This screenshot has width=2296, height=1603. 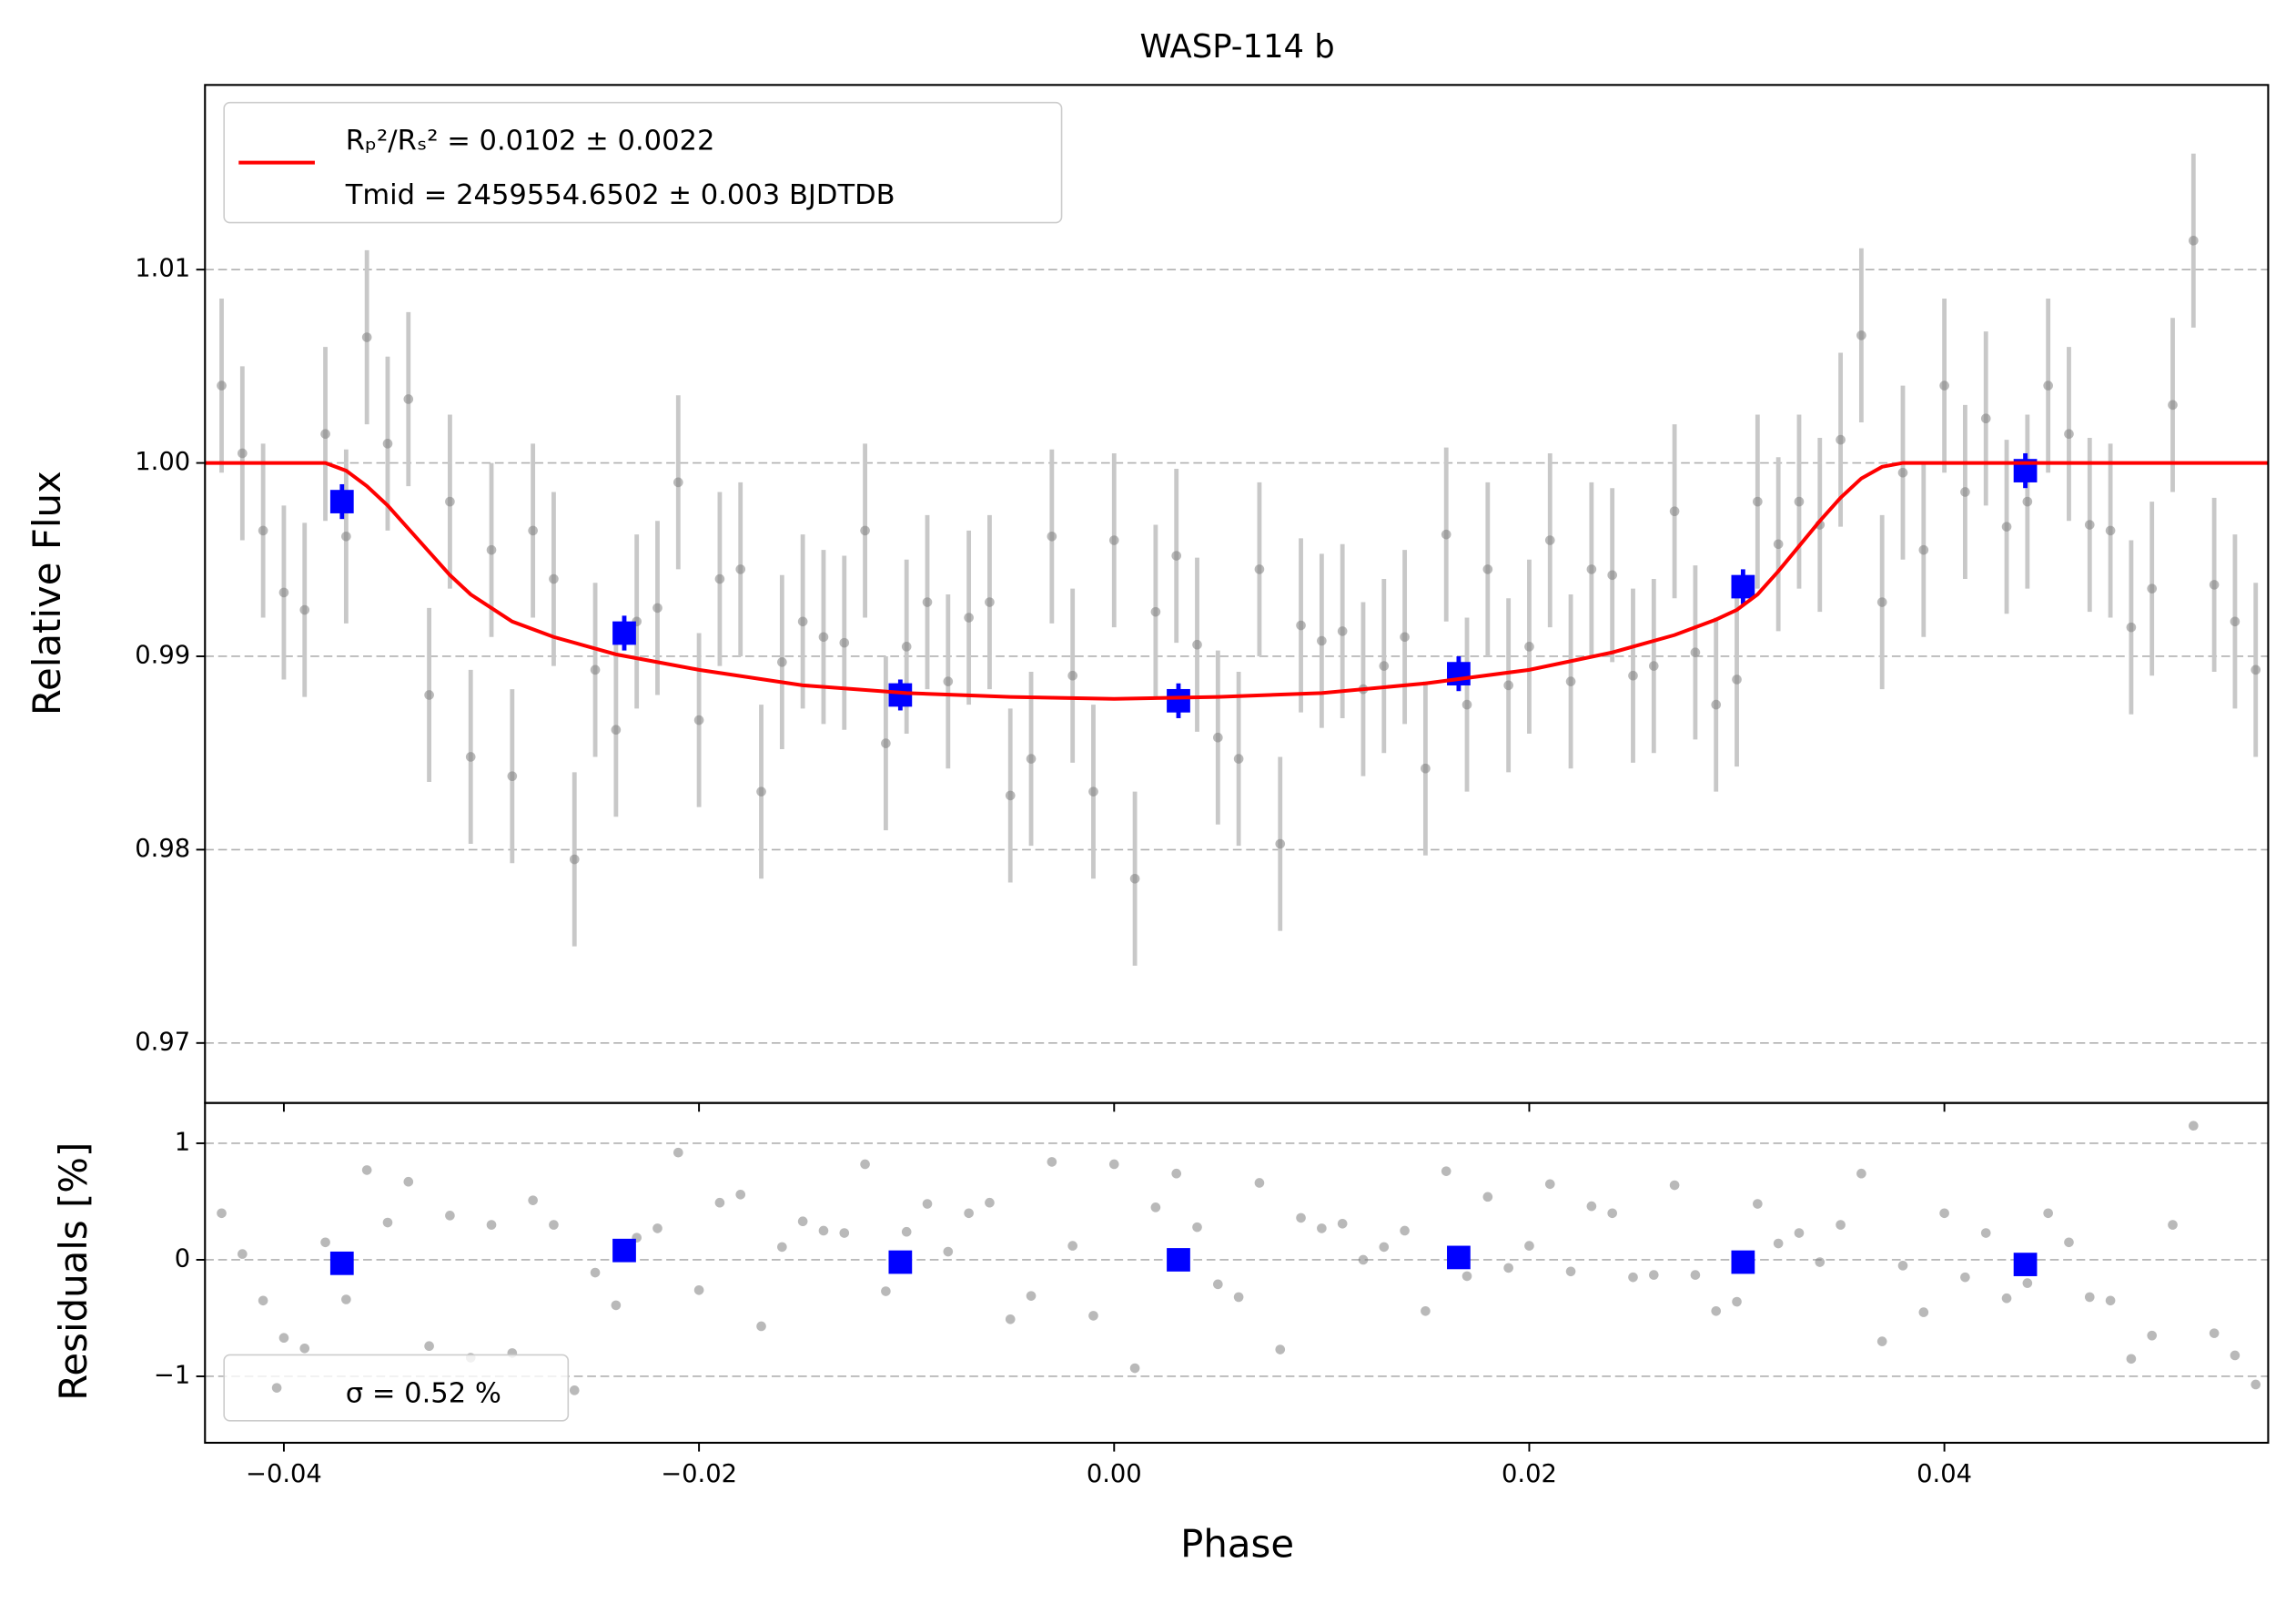 What do you see at coordinates (699, 1474) in the screenshot?
I see `x-tick-label: −0.02` at bounding box center [699, 1474].